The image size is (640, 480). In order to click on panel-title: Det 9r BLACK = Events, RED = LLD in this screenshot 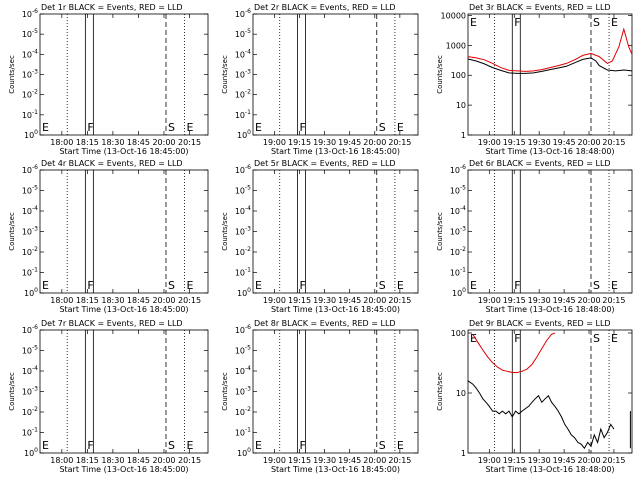, I will do `click(540, 323)`.